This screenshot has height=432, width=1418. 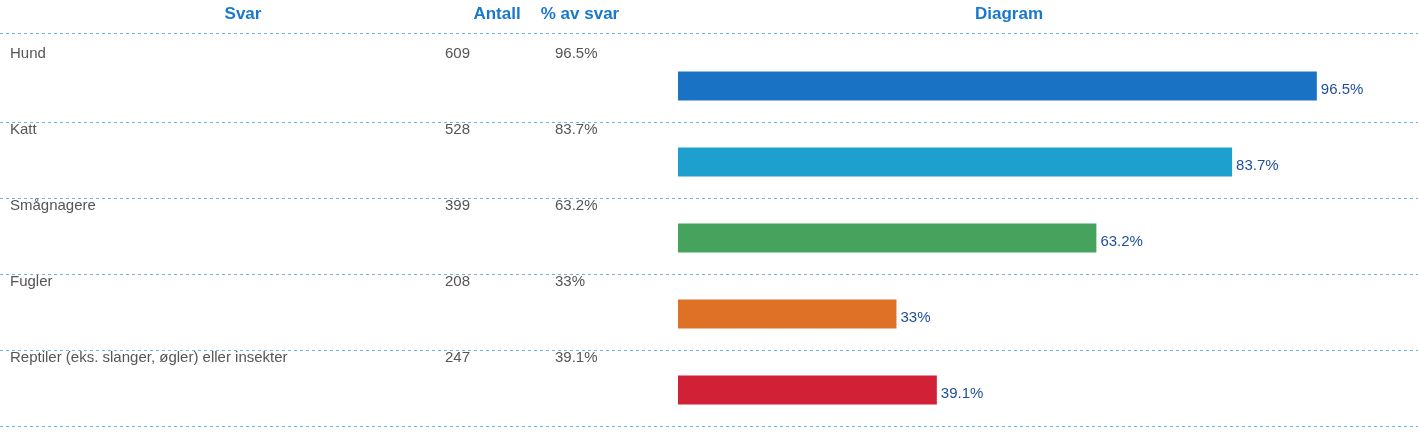 What do you see at coordinates (28, 53) in the screenshot?
I see `y-tick-label: Hund` at bounding box center [28, 53].